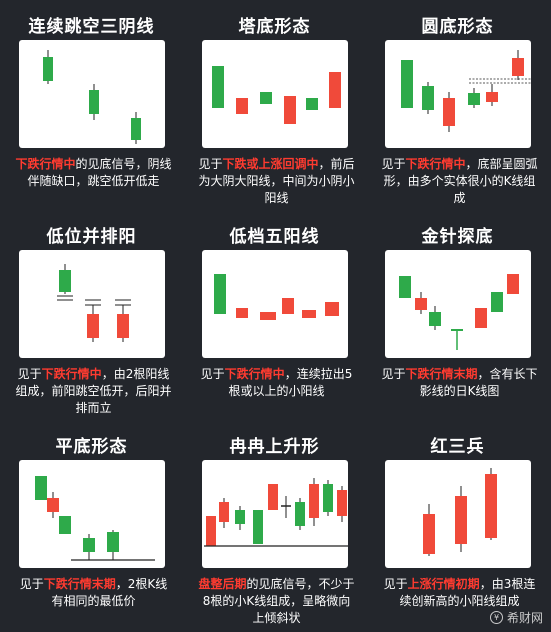 The width and height of the screenshot is (551, 632). What do you see at coordinates (91, 27) in the screenshot?
I see `panel-title: 连续跳空三阴线` at bounding box center [91, 27].